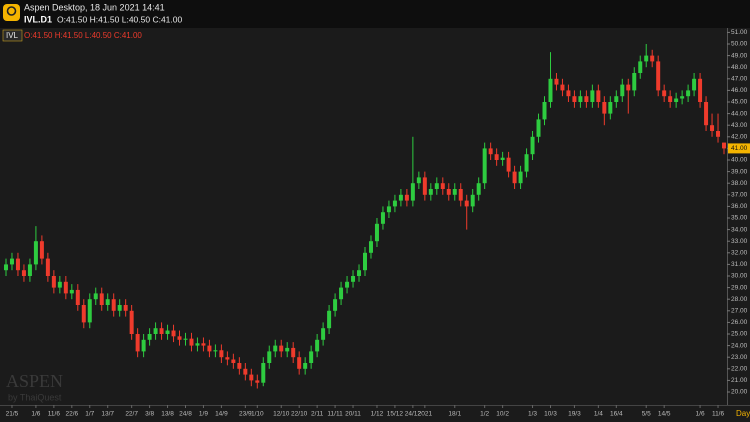 The width and height of the screenshot is (750, 422). I want to click on x-tick-label: 2021, so click(425, 414).